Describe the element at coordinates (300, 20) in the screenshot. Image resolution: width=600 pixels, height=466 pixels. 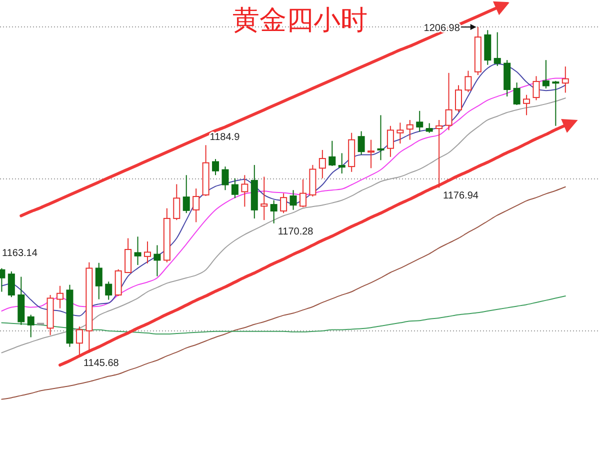
I see `chart-title: 黄金四小时` at that location.